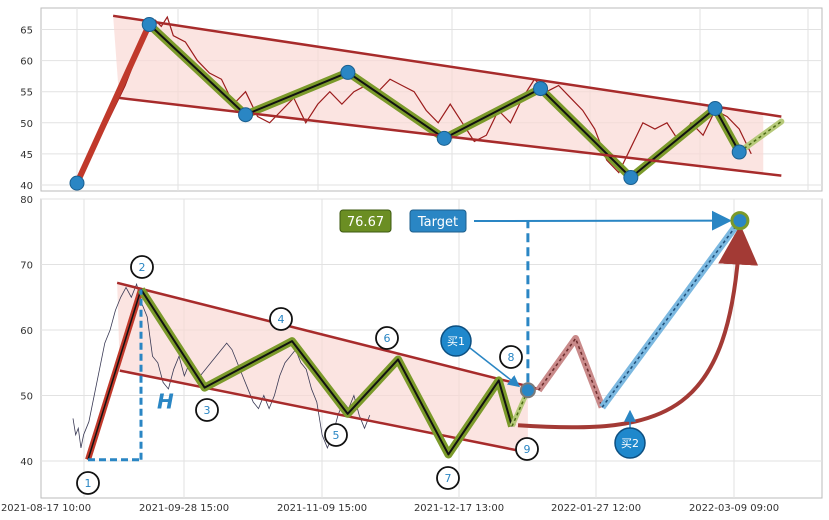  What do you see at coordinates (570, 372) in the screenshot?
I see `hypothetical-path-outer` at bounding box center [570, 372].